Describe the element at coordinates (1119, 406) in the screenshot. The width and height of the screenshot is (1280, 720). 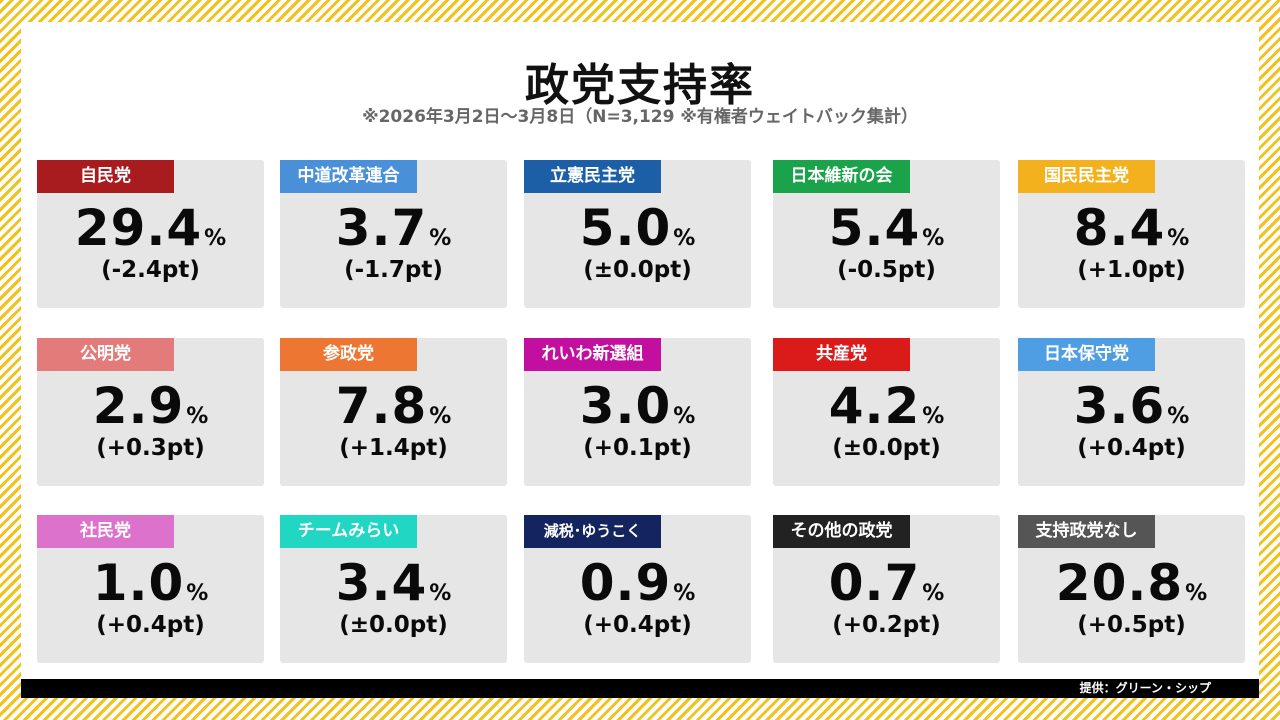
I see `support-rate-number: 3.6` at that location.